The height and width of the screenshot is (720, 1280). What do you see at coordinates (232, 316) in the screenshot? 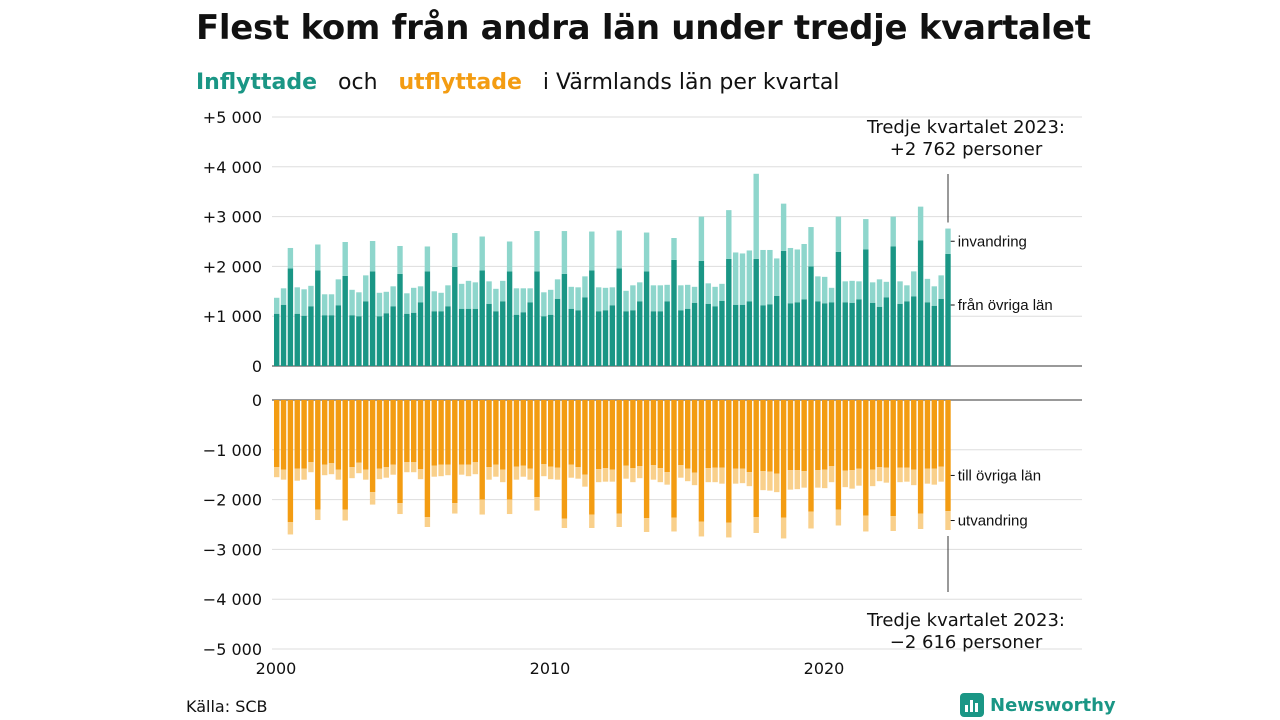
I see `y-tick-label-top: +1 000` at bounding box center [232, 316].